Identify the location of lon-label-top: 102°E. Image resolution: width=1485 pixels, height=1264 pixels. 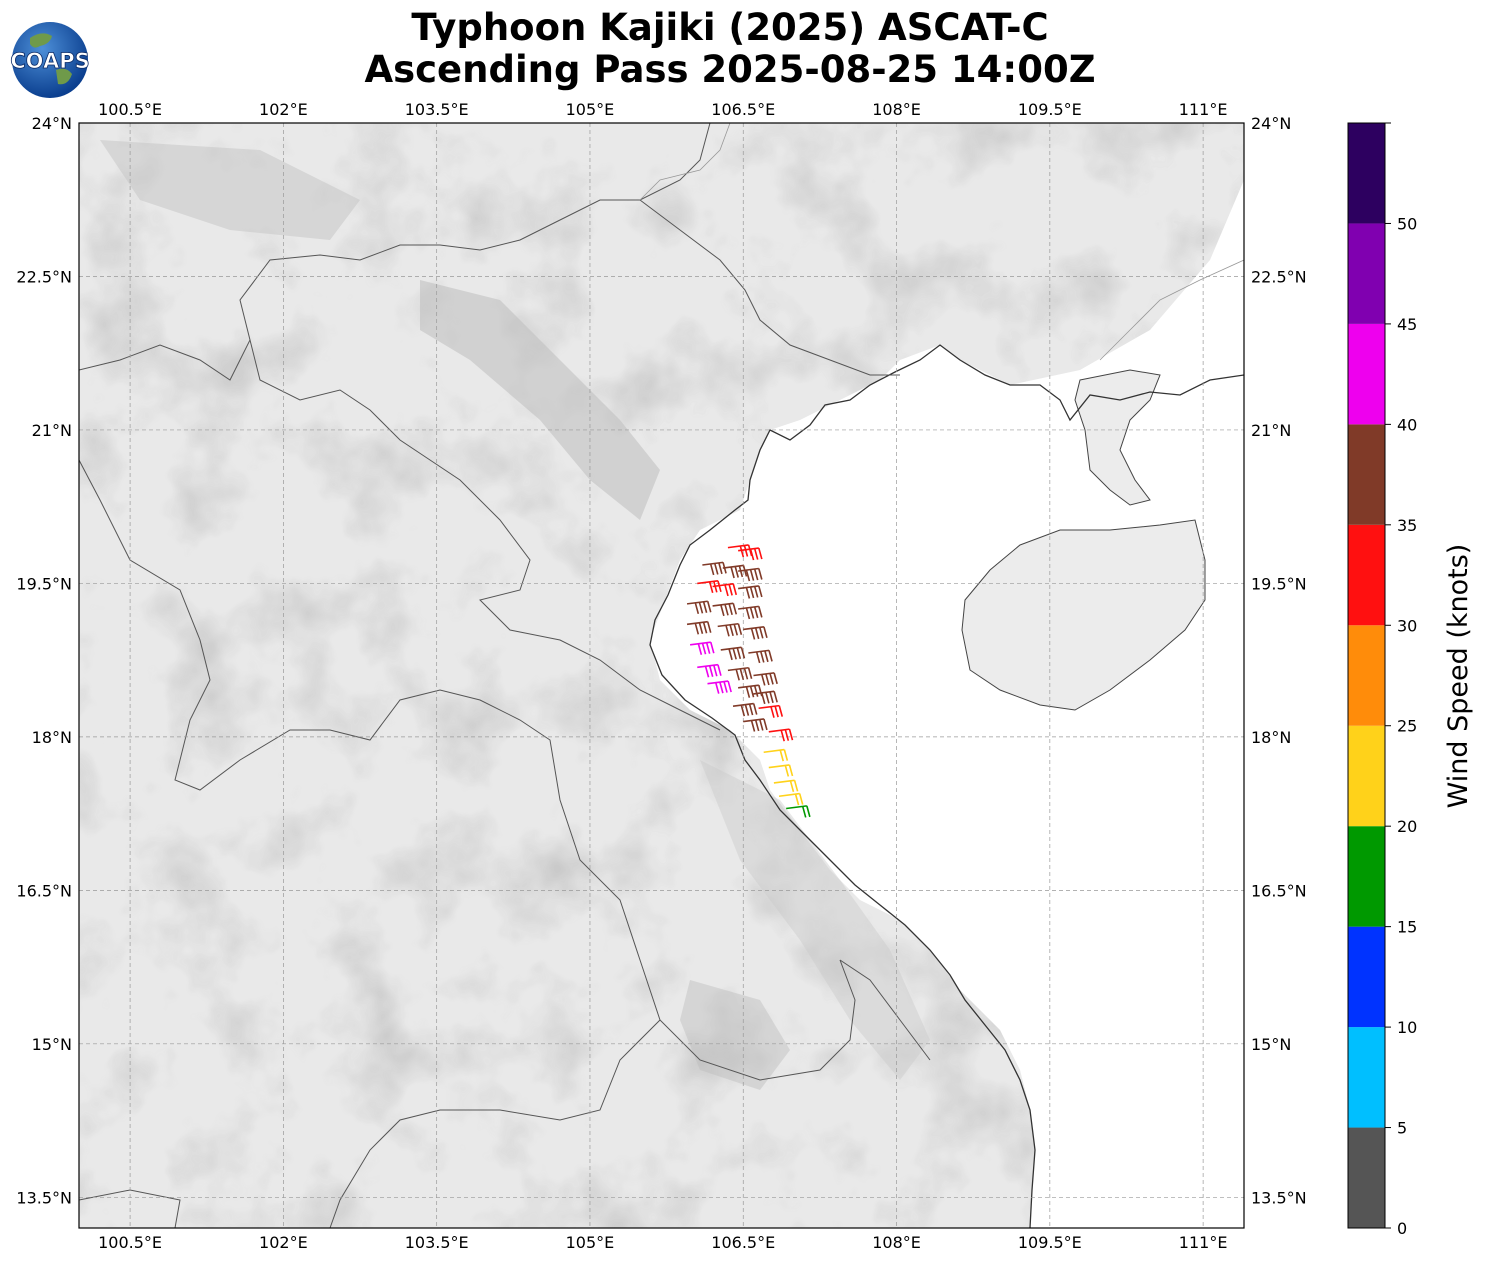
(283, 109).